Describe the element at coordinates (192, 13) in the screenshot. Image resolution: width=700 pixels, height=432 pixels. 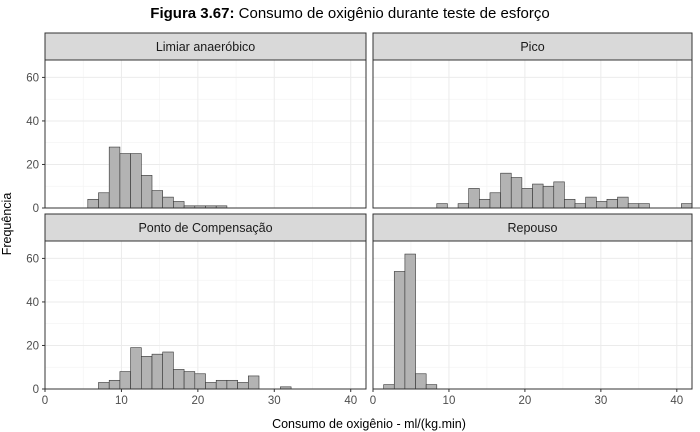
I see `chart-title-bold: Figura 3.67:` at that location.